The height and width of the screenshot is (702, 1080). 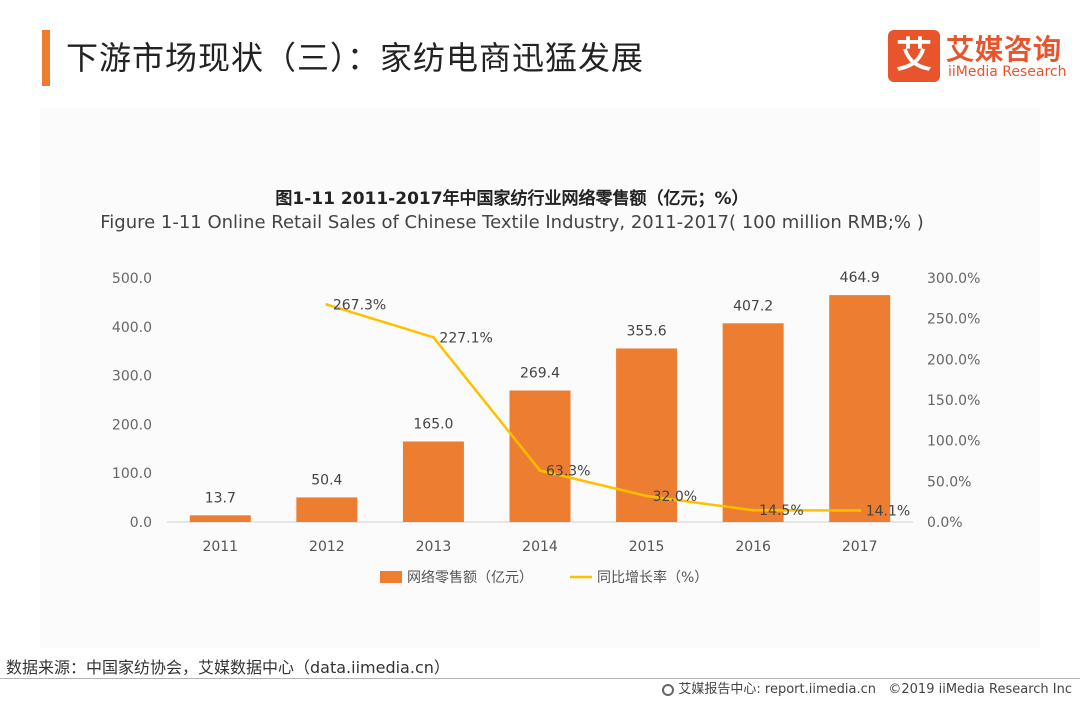 What do you see at coordinates (914, 56) in the screenshot?
I see `logo-mark: 艾` at bounding box center [914, 56].